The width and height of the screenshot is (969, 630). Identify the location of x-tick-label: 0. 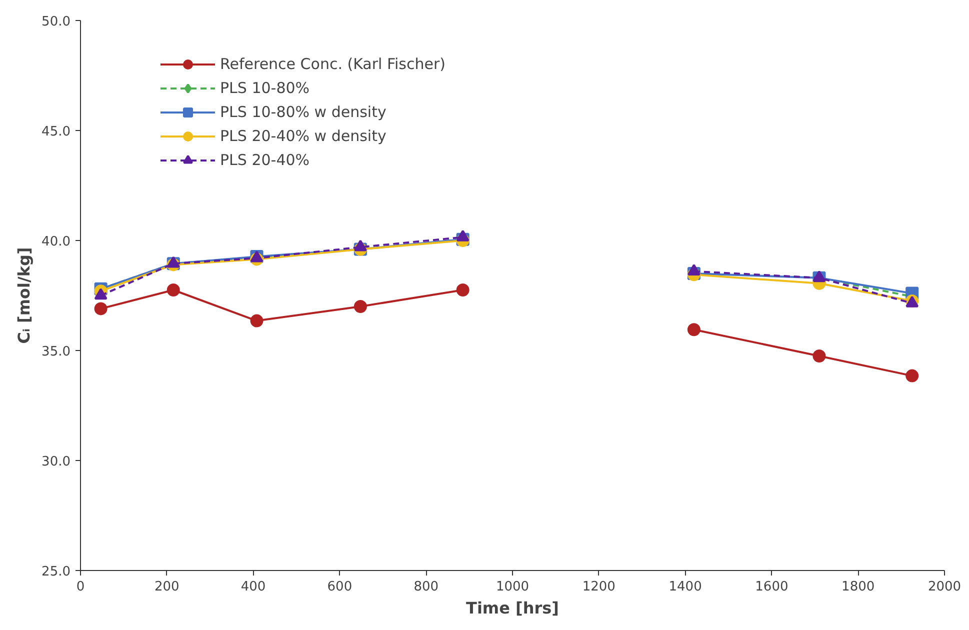
(80, 587).